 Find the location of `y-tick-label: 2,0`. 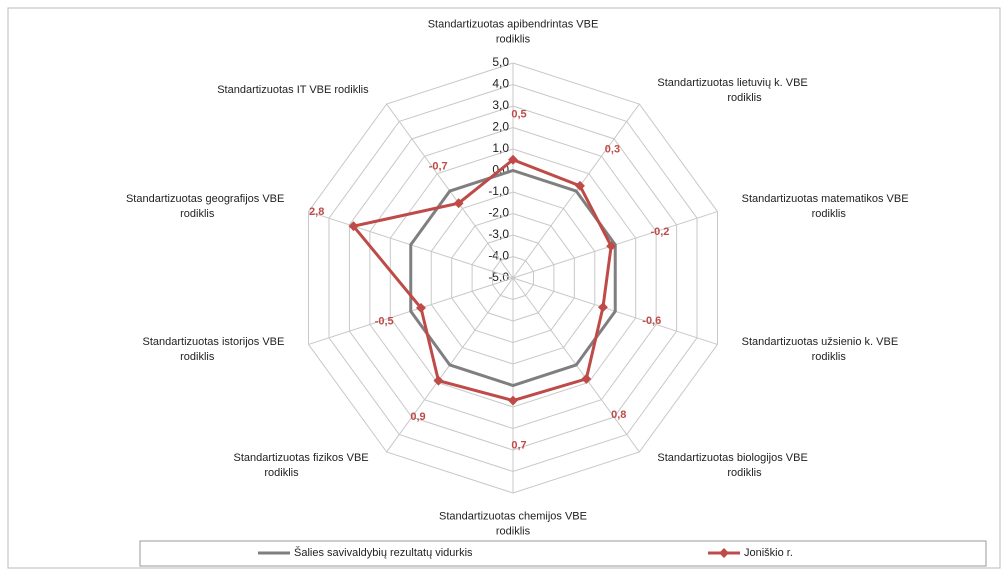

y-tick-label: 2,0 is located at coordinates (500, 127).